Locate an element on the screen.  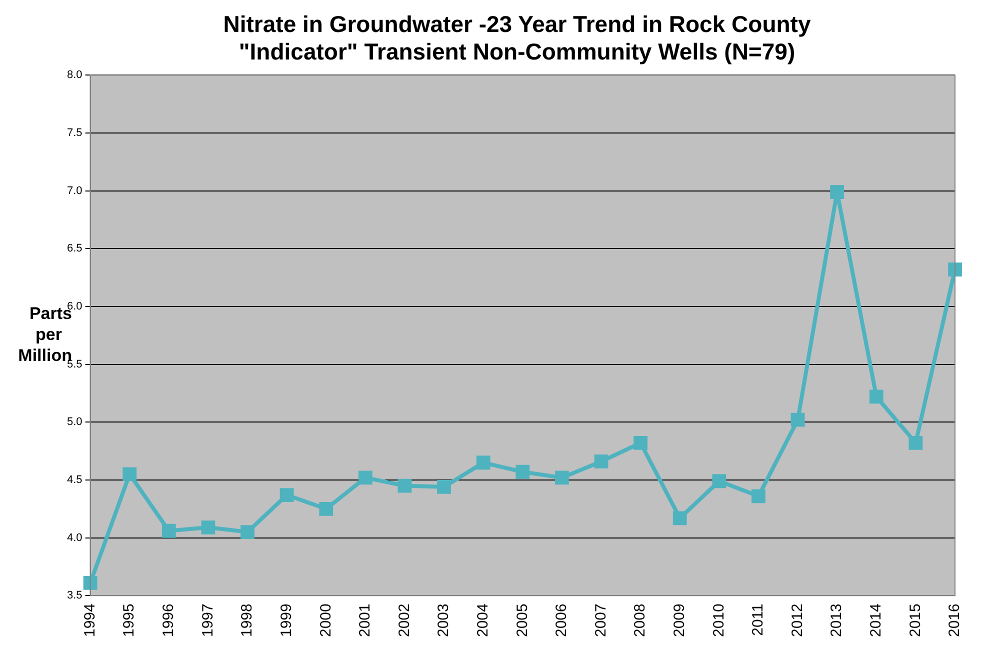
x-tick-label: 2005 is located at coordinates (522, 621).